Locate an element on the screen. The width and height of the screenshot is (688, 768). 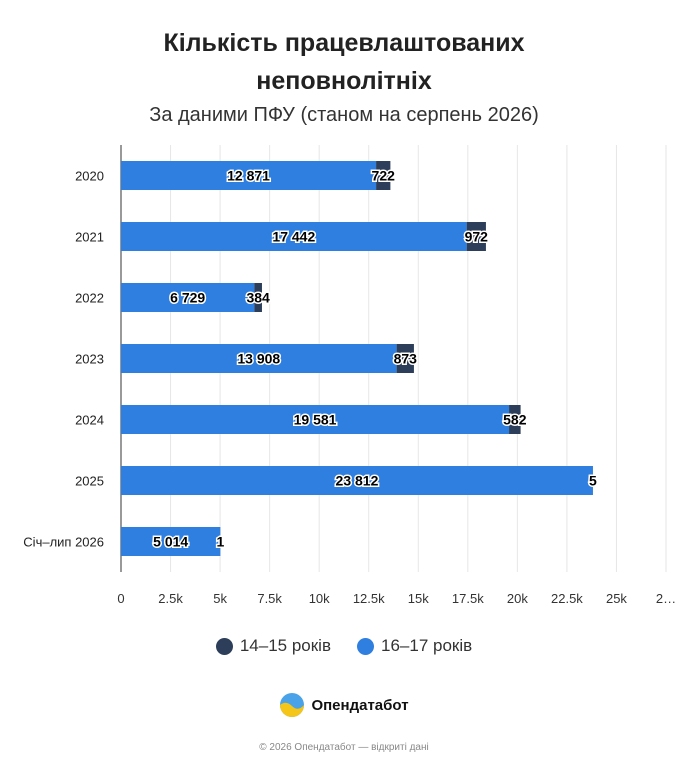
data-label-16-17: 13 908 is located at coordinates (258, 359).